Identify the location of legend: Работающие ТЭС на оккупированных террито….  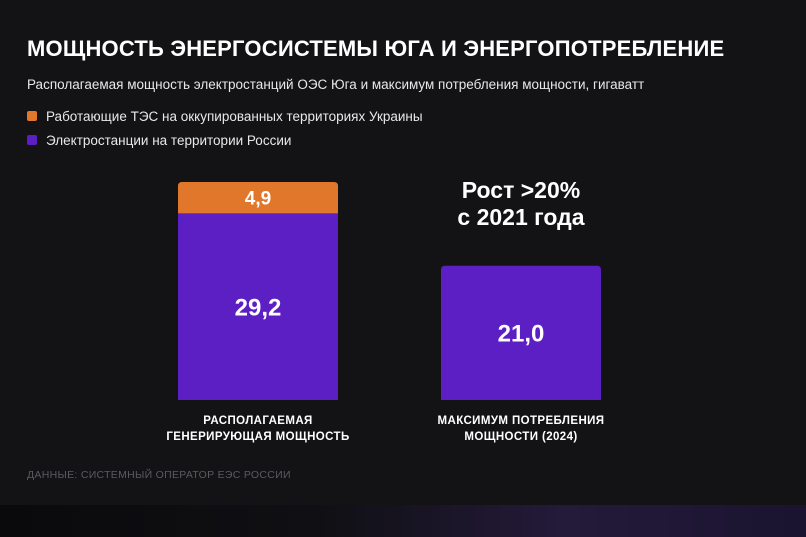
(225, 128).